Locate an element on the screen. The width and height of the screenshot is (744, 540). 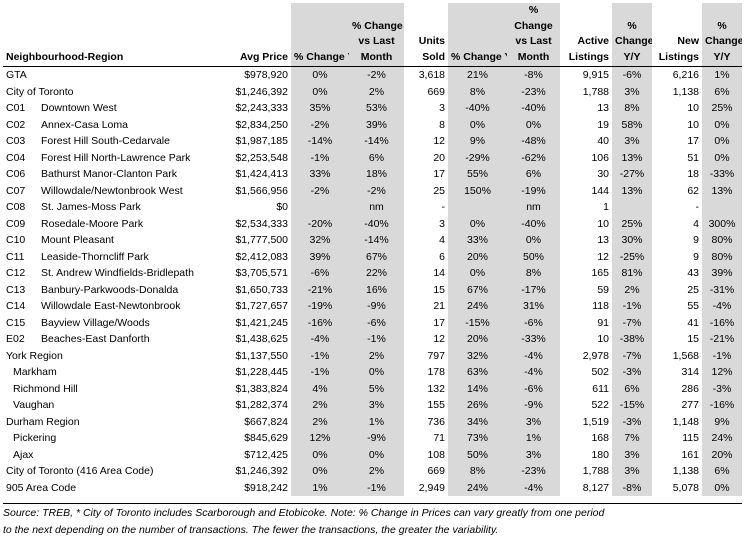
cell-new-listings: 277 is located at coordinates (690, 405).